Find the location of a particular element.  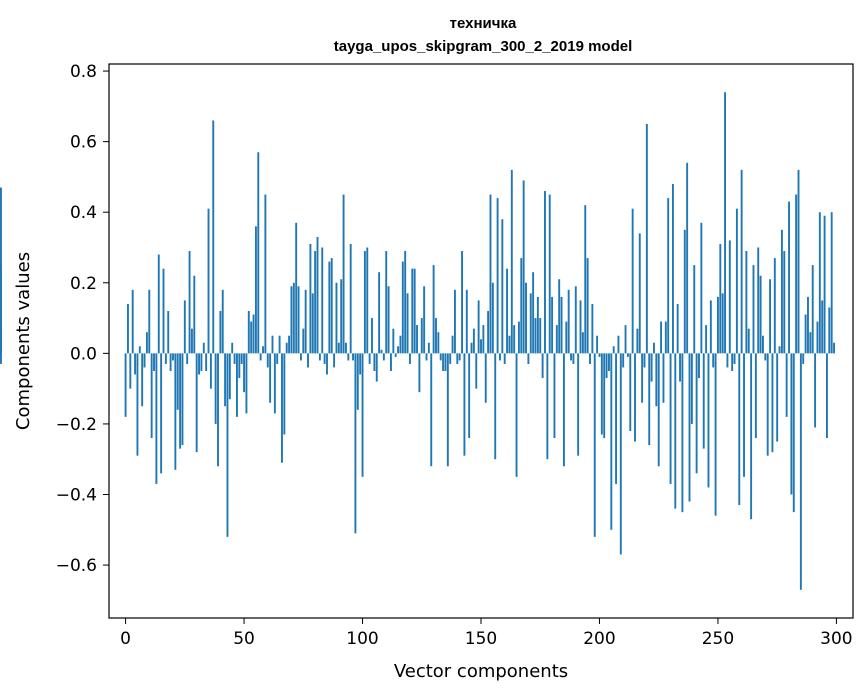

chart-subtitle: tayga_upos_skipgram_300_2_2019 model is located at coordinates (483, 46).